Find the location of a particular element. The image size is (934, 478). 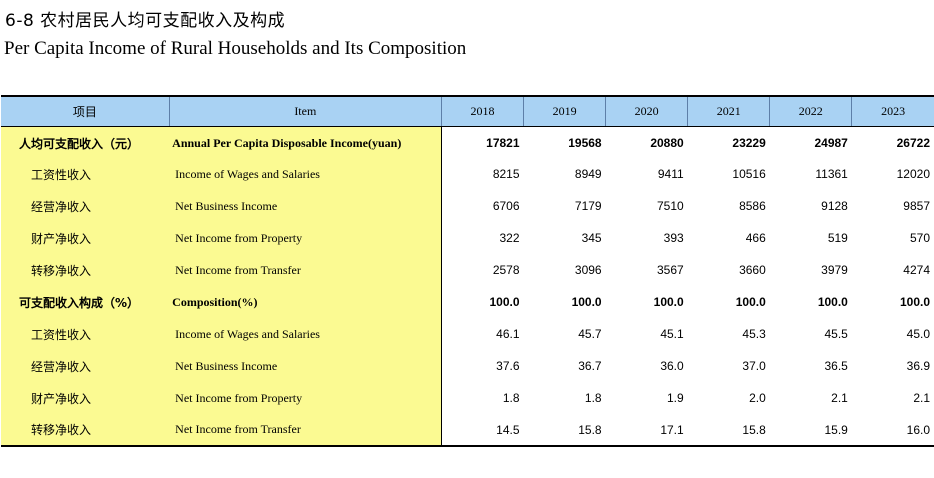

value-cell: 3660 is located at coordinates (752, 270).